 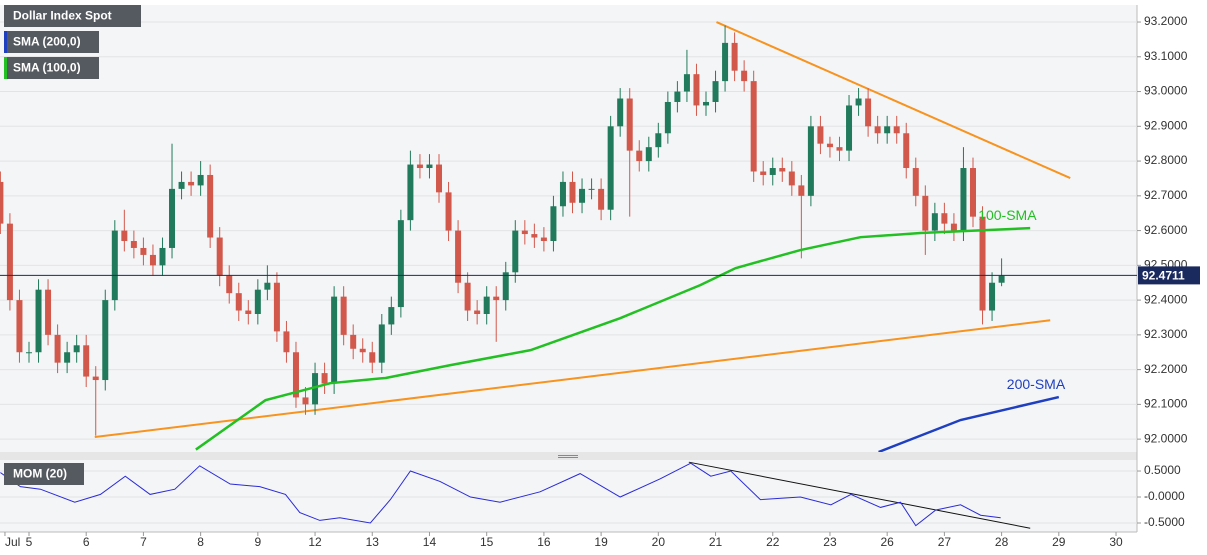 I want to click on series-line, so click(x=969, y=423).